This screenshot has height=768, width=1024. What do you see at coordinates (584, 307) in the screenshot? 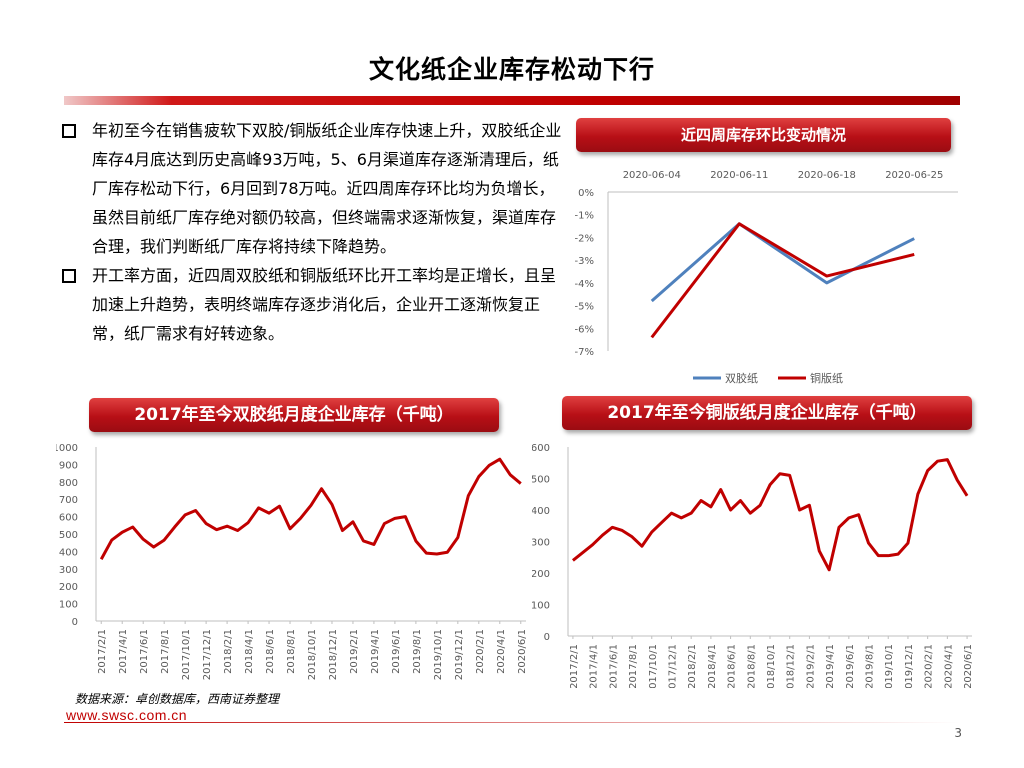
I see `y-tick-label: -5%` at bounding box center [584, 307].